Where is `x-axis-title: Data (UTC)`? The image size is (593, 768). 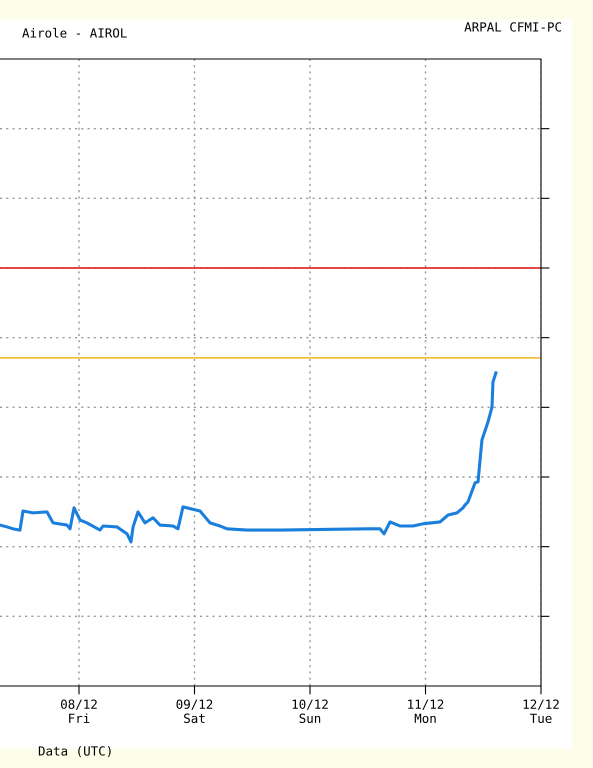
x-axis-title: Data (UTC) is located at coordinates (74, 752).